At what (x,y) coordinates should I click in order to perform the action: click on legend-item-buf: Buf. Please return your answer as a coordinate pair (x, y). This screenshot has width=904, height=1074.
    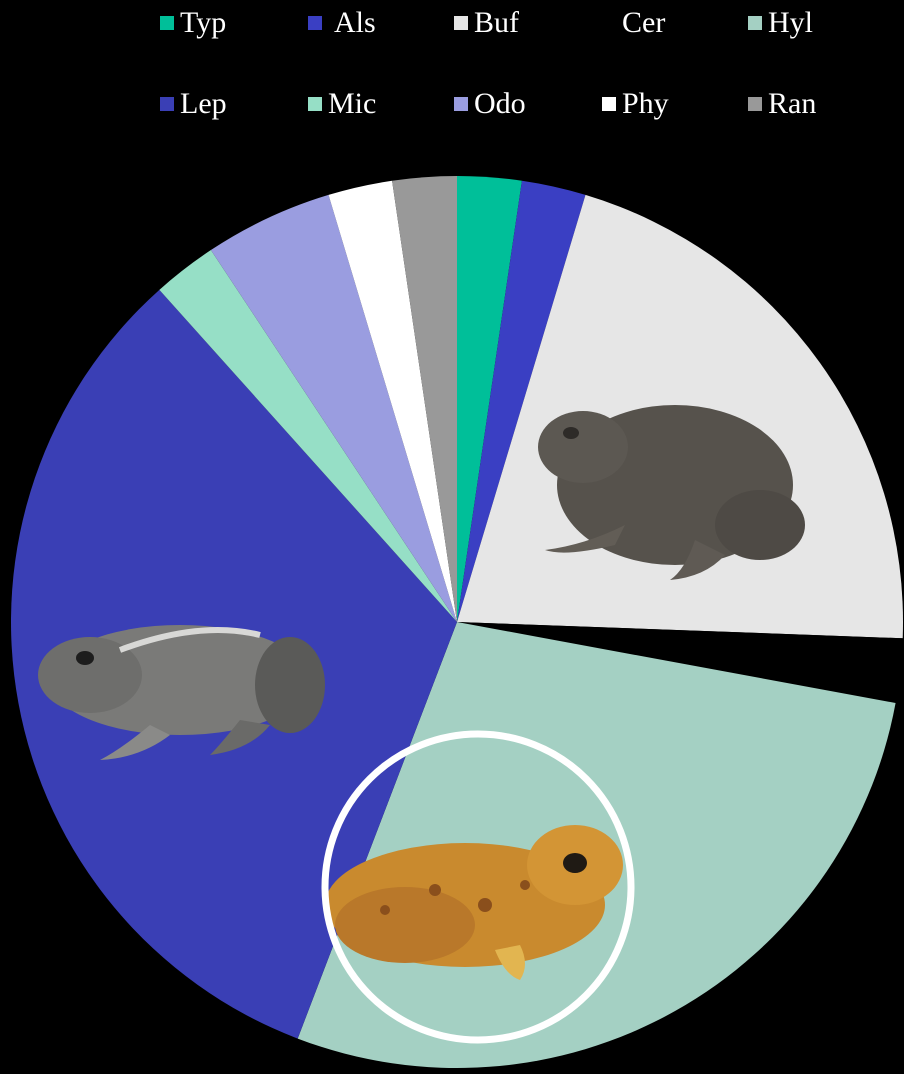
    Looking at the image, I should click on (486, 23).